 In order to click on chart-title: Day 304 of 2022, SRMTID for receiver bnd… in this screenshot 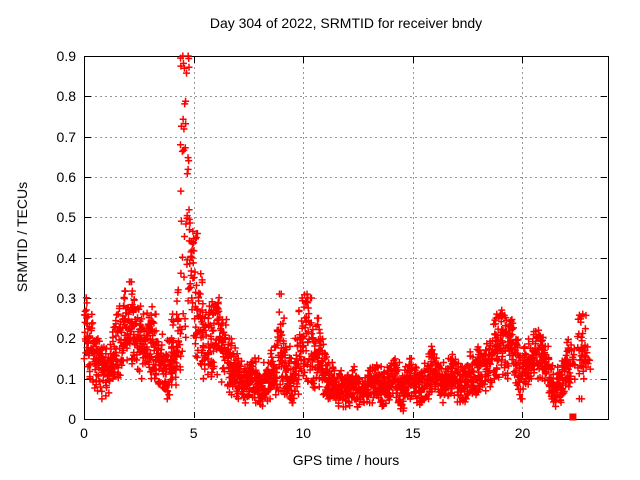, I will do `click(346, 23)`.